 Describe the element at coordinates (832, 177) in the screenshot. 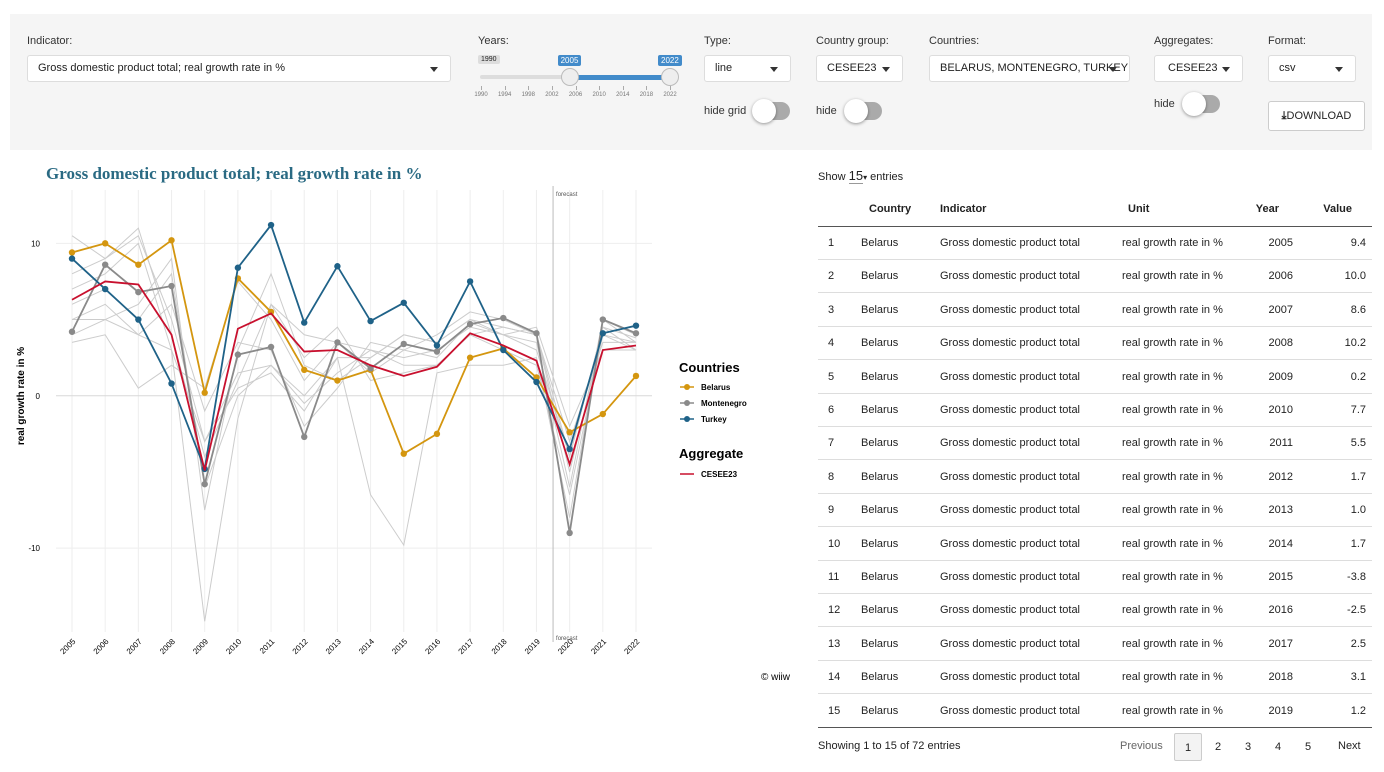

I see `text: Show` at that location.